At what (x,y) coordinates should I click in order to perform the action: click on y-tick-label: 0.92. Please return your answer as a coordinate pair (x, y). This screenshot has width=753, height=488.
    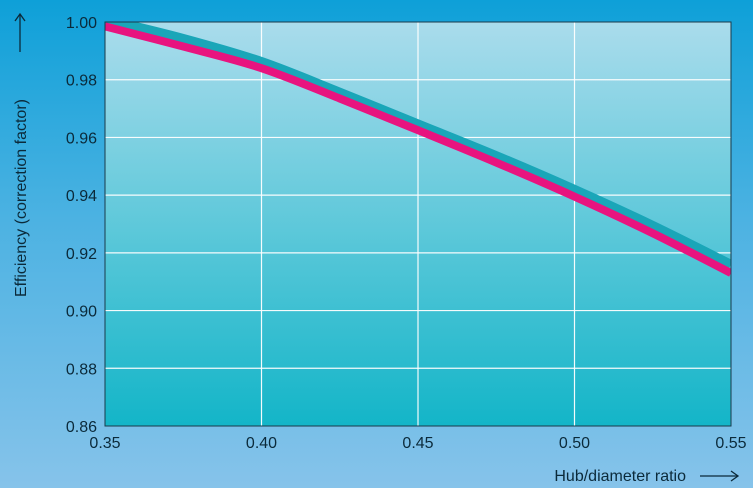
    Looking at the image, I should click on (81, 254).